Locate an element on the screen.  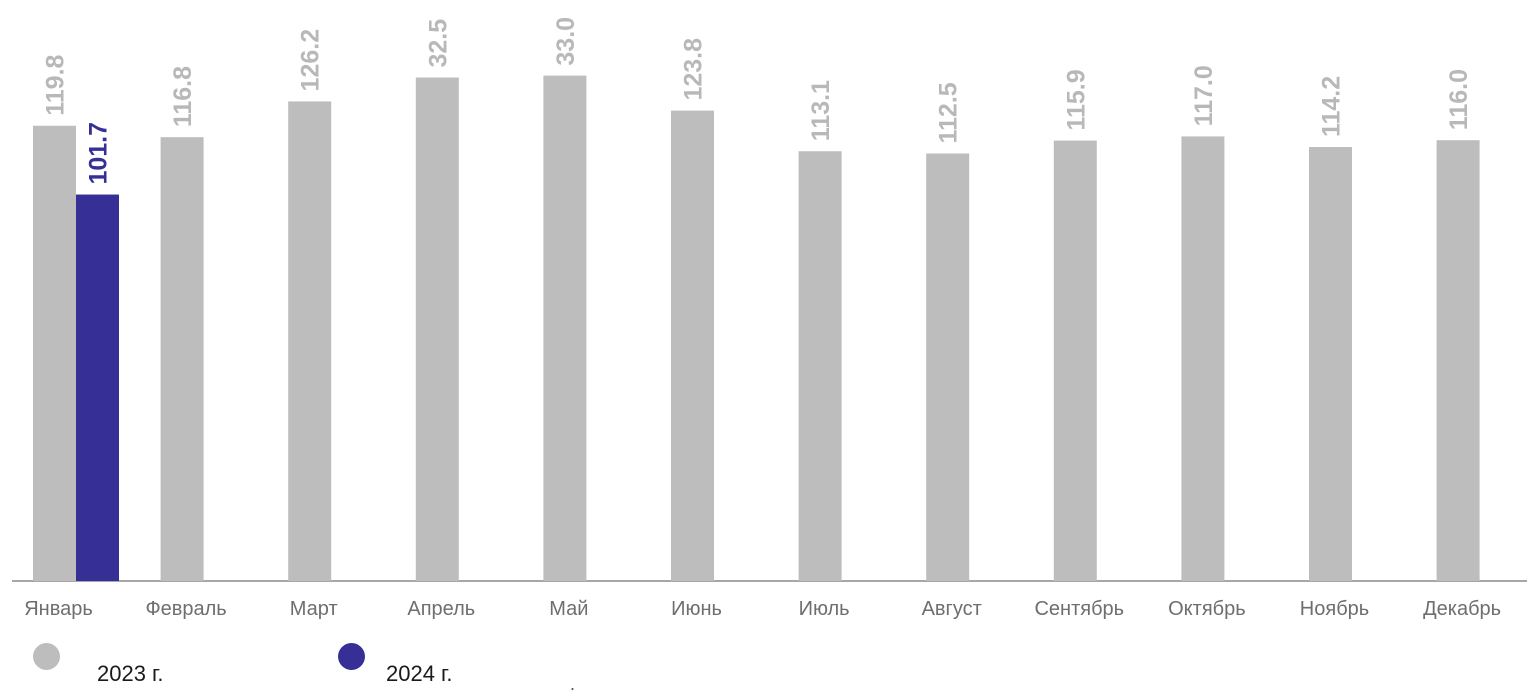
legend-label-2023: 2023 г. is located at coordinates (130, 673).